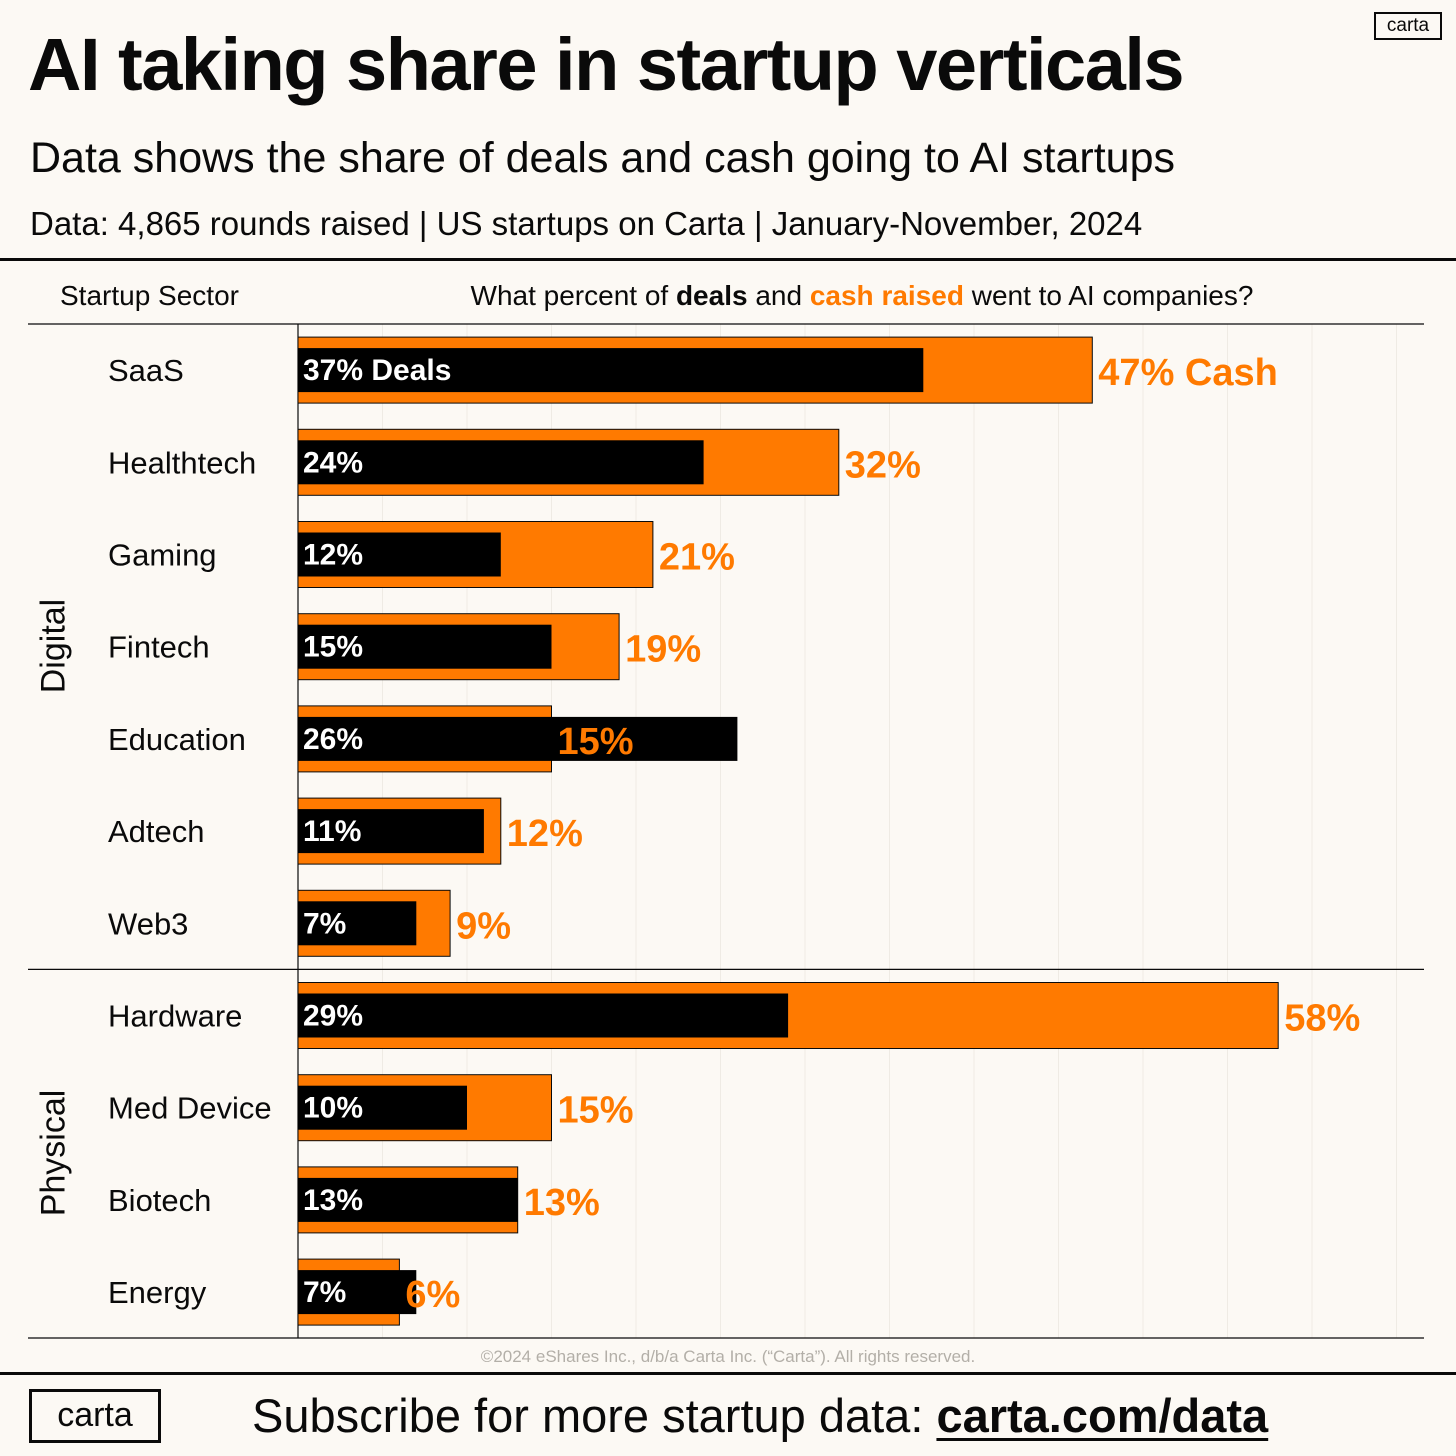 The image size is (1456, 1456). What do you see at coordinates (1322, 1019) in the screenshot?
I see `cash-value-label: 58%` at bounding box center [1322, 1019].